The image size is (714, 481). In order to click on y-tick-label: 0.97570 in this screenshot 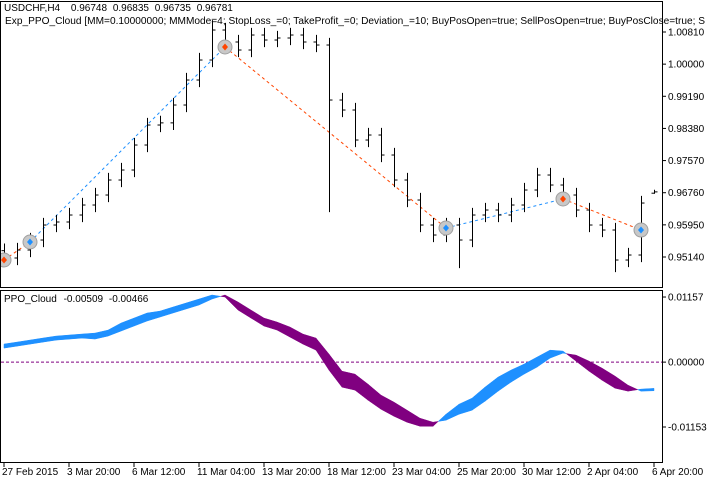, I will do `click(686, 161)`.